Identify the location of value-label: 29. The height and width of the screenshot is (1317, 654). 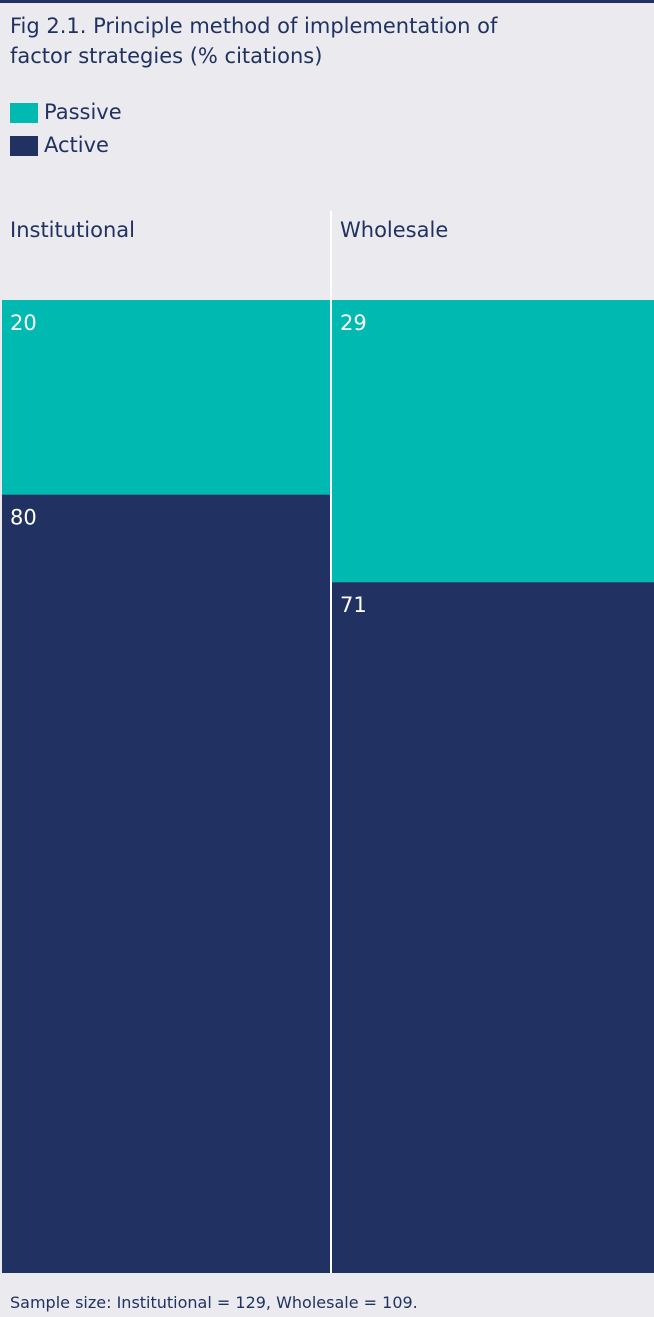
(353, 323).